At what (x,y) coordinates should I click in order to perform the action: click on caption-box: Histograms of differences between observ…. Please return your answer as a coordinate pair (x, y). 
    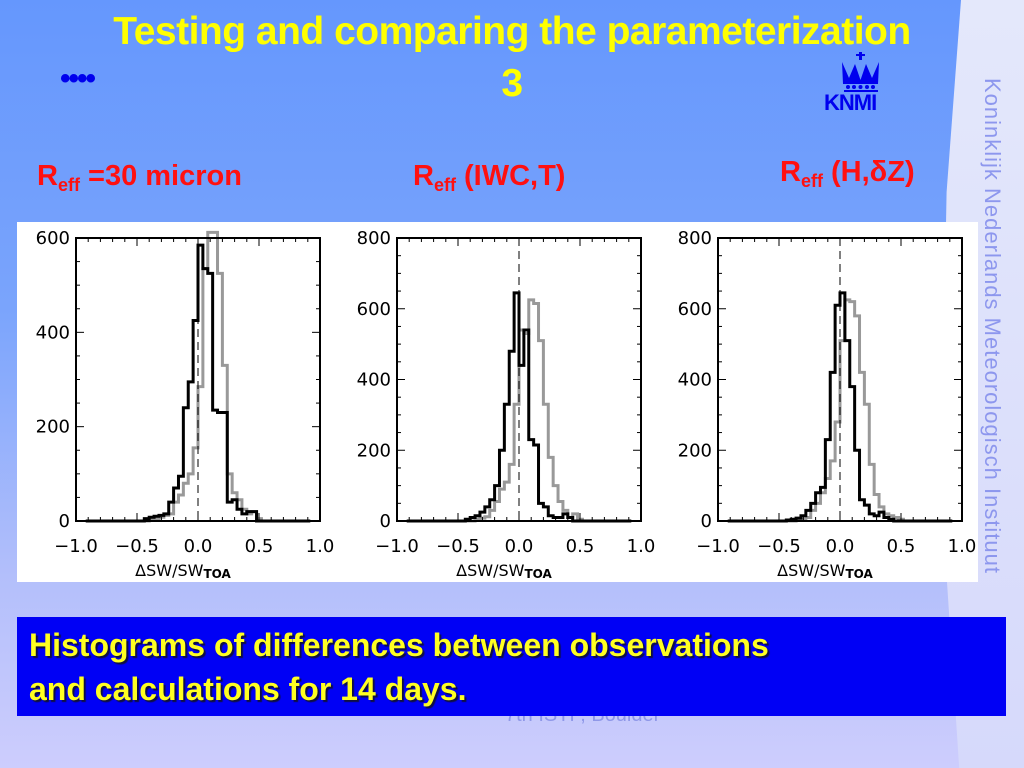
    Looking at the image, I should click on (511, 666).